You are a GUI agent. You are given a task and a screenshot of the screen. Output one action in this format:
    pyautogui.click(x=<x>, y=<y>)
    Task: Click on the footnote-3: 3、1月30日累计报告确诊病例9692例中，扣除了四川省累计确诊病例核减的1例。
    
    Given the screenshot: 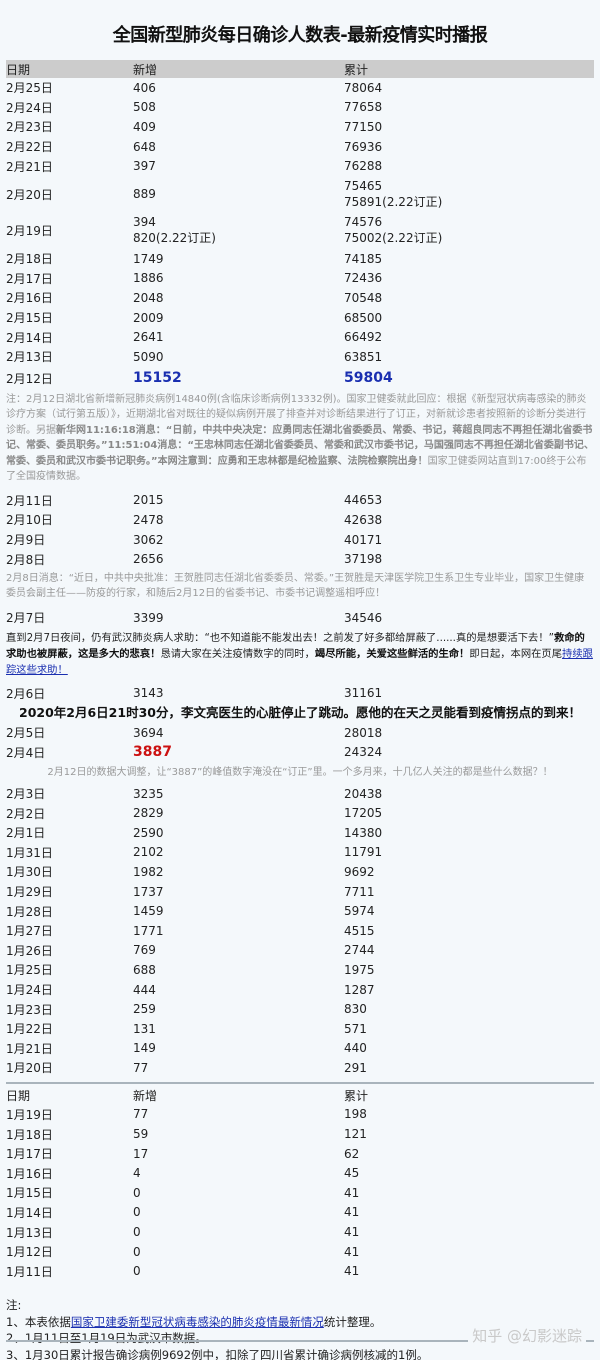 What is the action you would take?
    pyautogui.click(x=217, y=1353)
    